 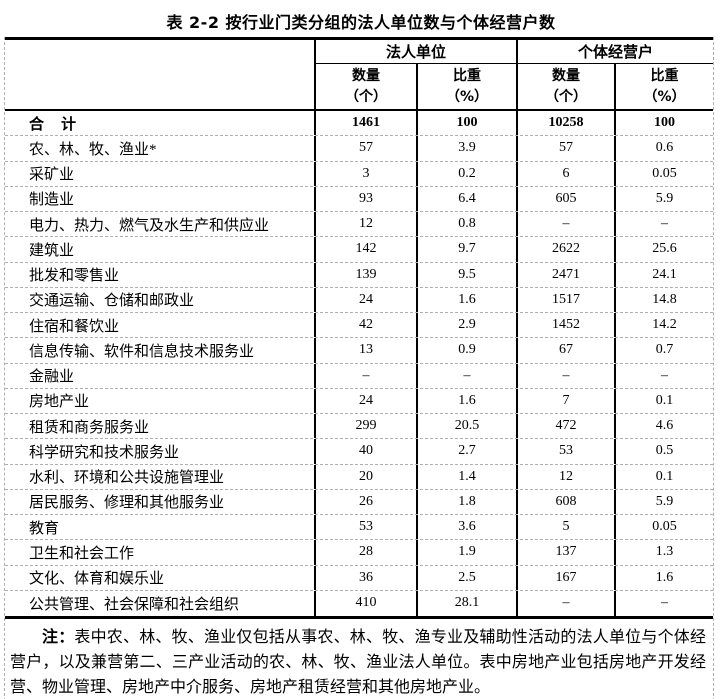 What do you see at coordinates (159, 86) in the screenshot?
I see `sub-header-empty-cell` at bounding box center [159, 86].